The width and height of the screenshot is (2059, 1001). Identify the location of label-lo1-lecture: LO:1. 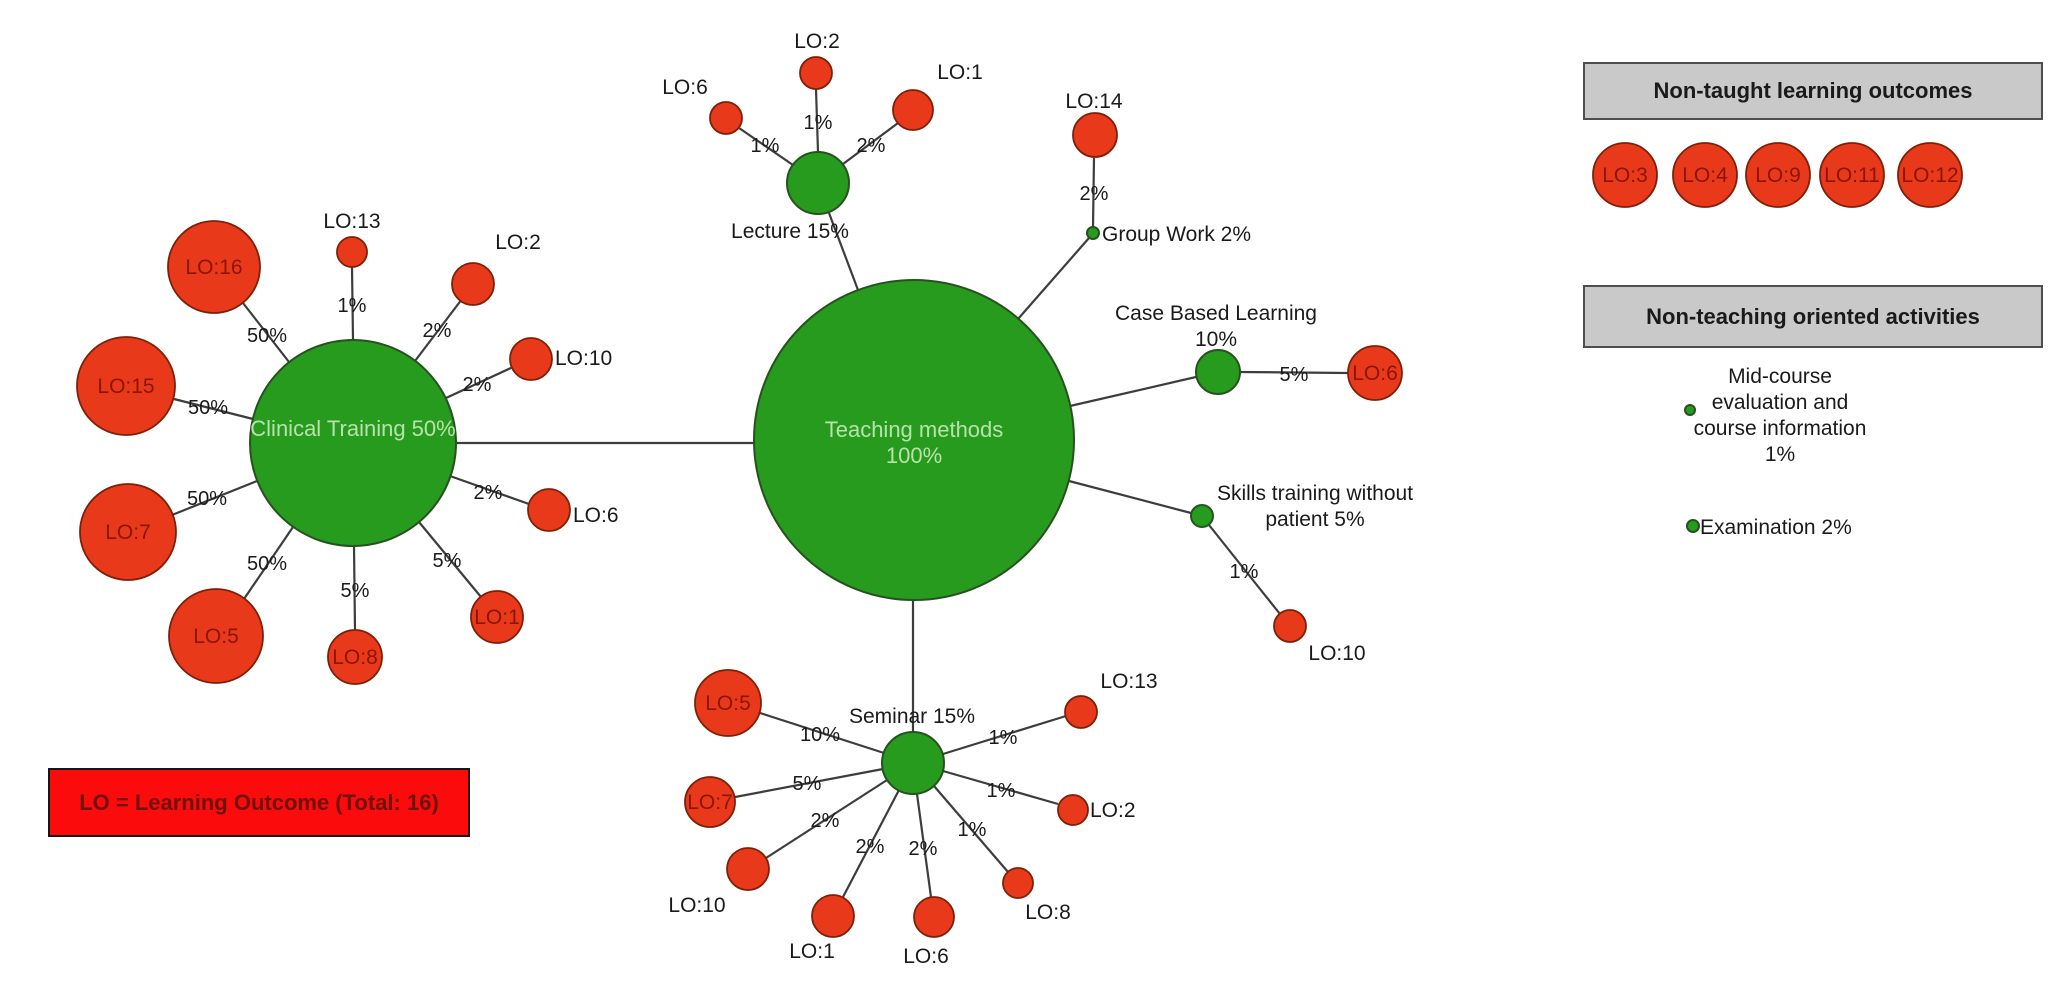
(960, 72).